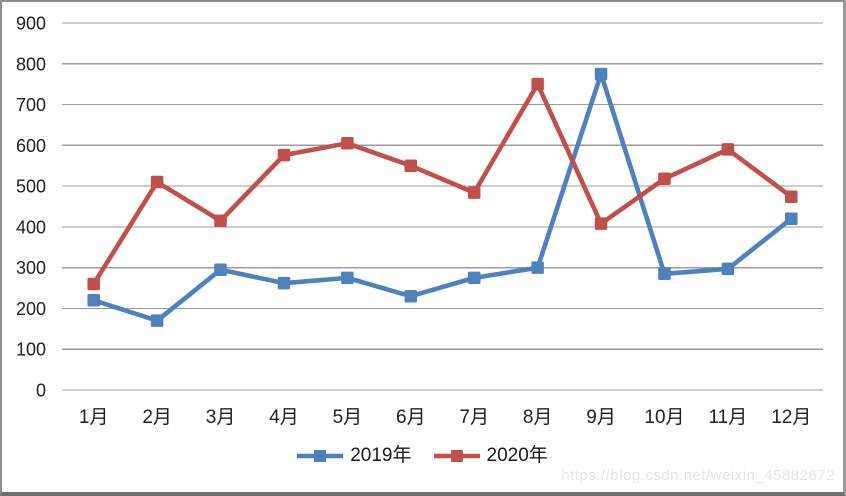 This screenshot has width=846, height=496. Describe the element at coordinates (94, 417) in the screenshot. I see `x-axis-tick-label: 1月` at that location.